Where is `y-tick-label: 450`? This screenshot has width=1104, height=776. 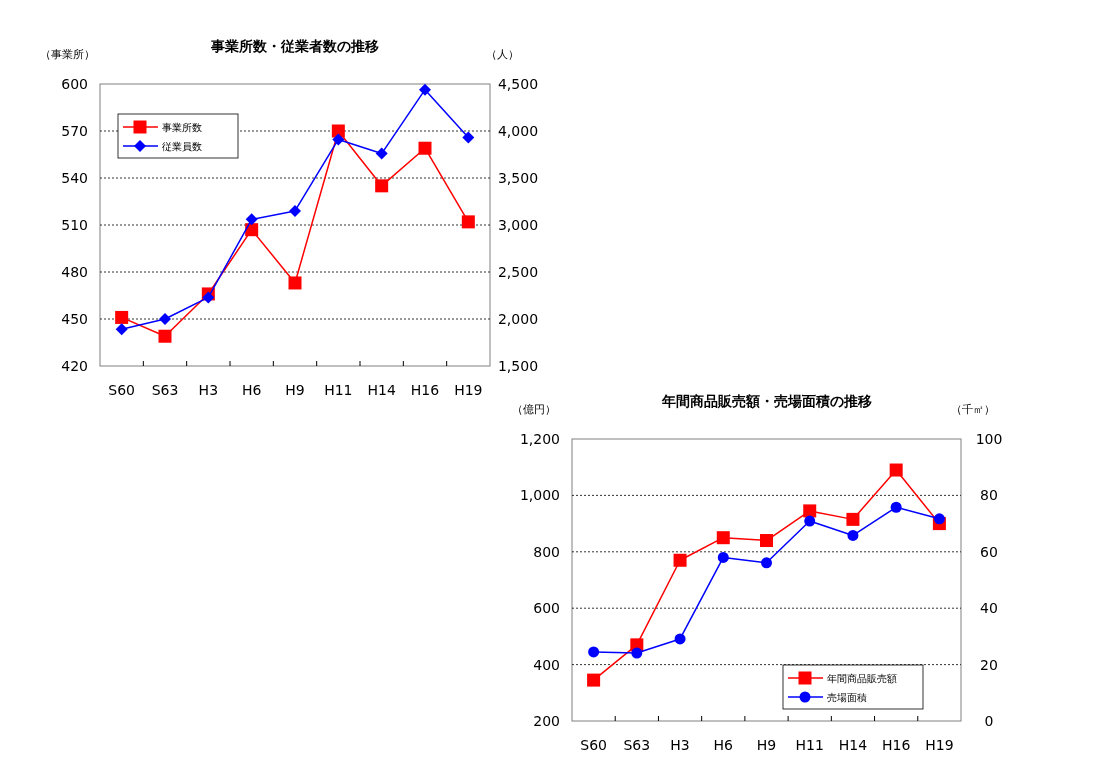 y-tick-label: 450 is located at coordinates (74, 319).